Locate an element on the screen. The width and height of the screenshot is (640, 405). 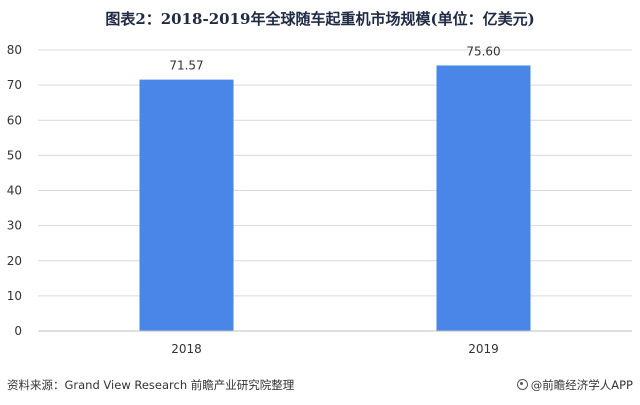
data-label-2019: 75.60 is located at coordinates (483, 51).